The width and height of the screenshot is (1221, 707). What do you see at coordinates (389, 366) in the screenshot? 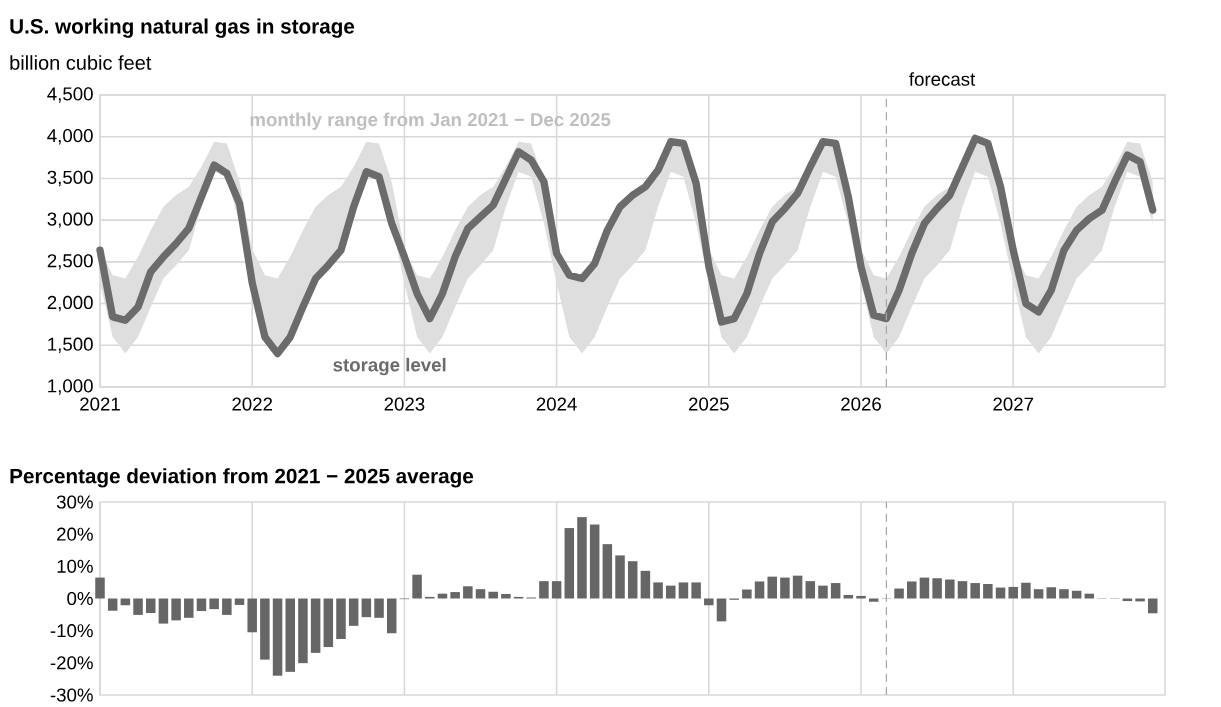
I see `text: storage level` at bounding box center [389, 366].